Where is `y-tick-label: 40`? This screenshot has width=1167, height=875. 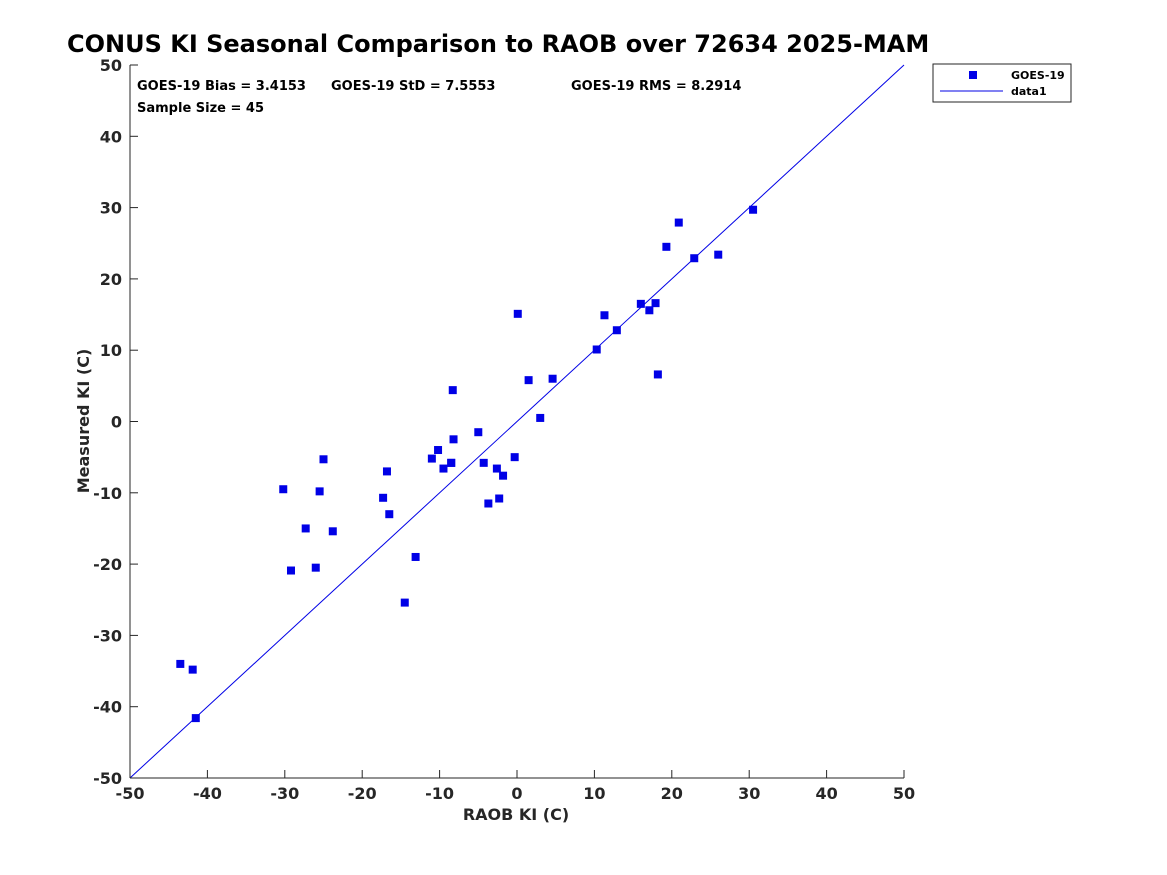 y-tick-label: 40 is located at coordinates (111, 136).